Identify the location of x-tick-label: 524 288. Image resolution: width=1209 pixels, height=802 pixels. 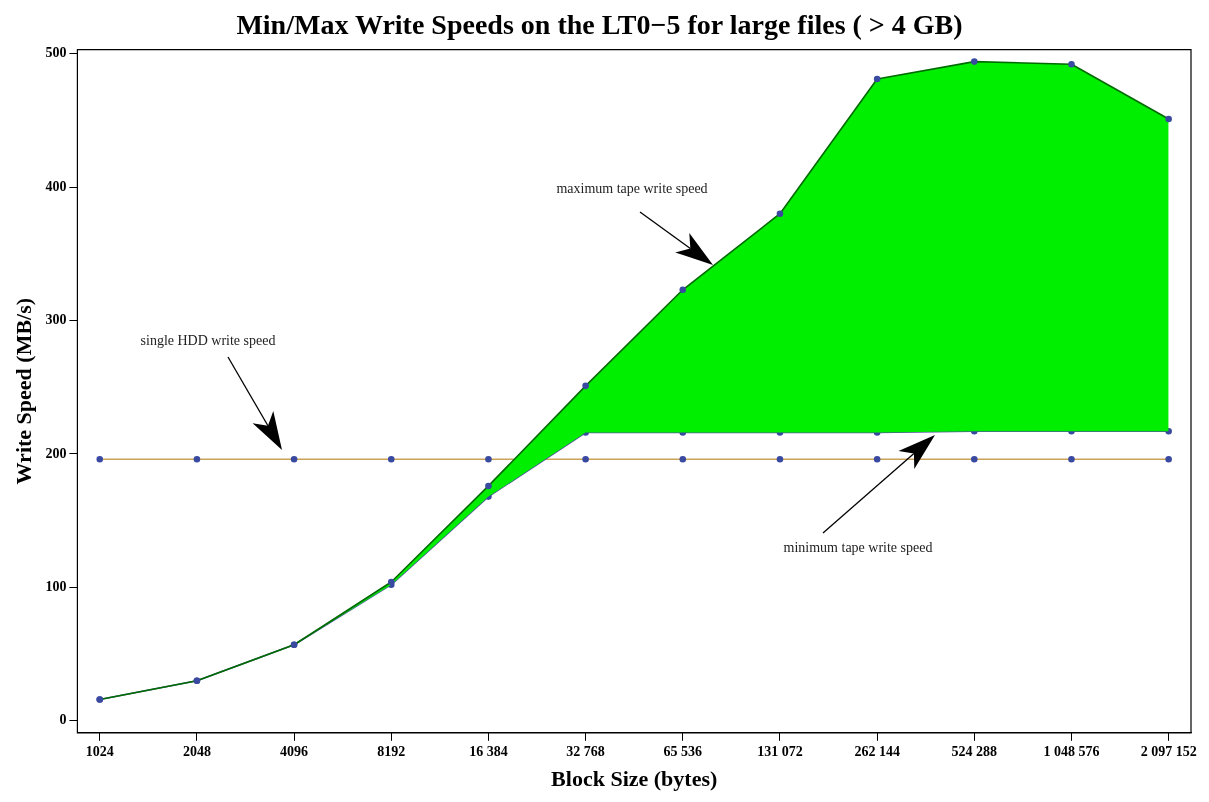
(974, 751).